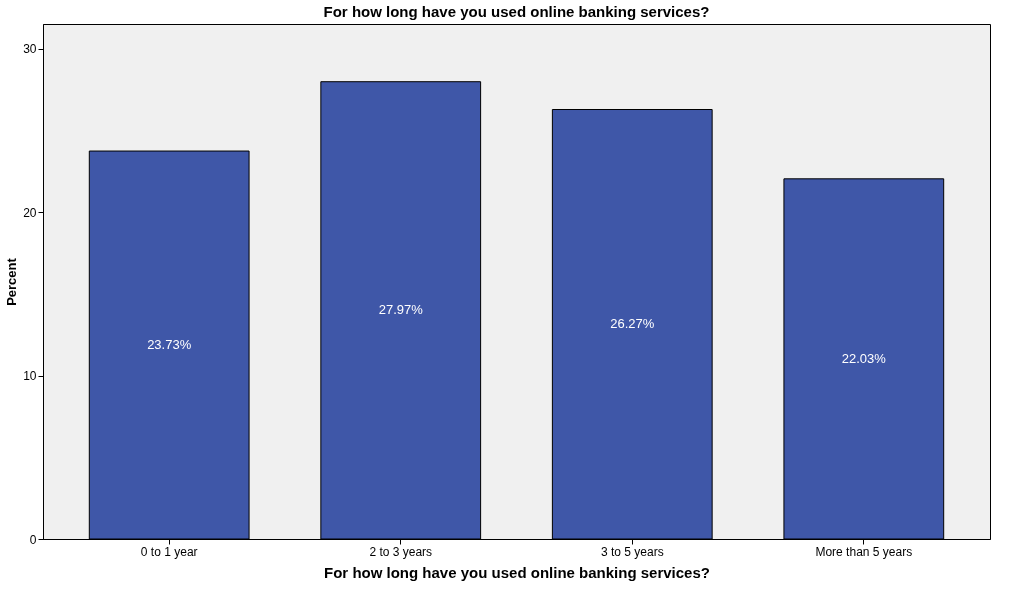 The image size is (1015, 601). Describe the element at coordinates (864, 358) in the screenshot. I see `data-label: 22.03%` at that location.